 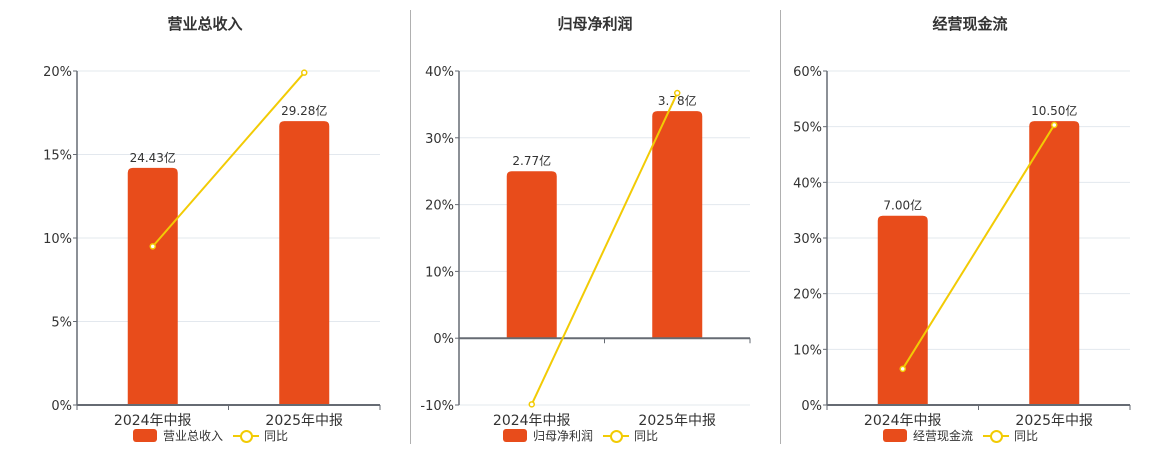 I want to click on y-tick-label: -10%, so click(x=437, y=406).